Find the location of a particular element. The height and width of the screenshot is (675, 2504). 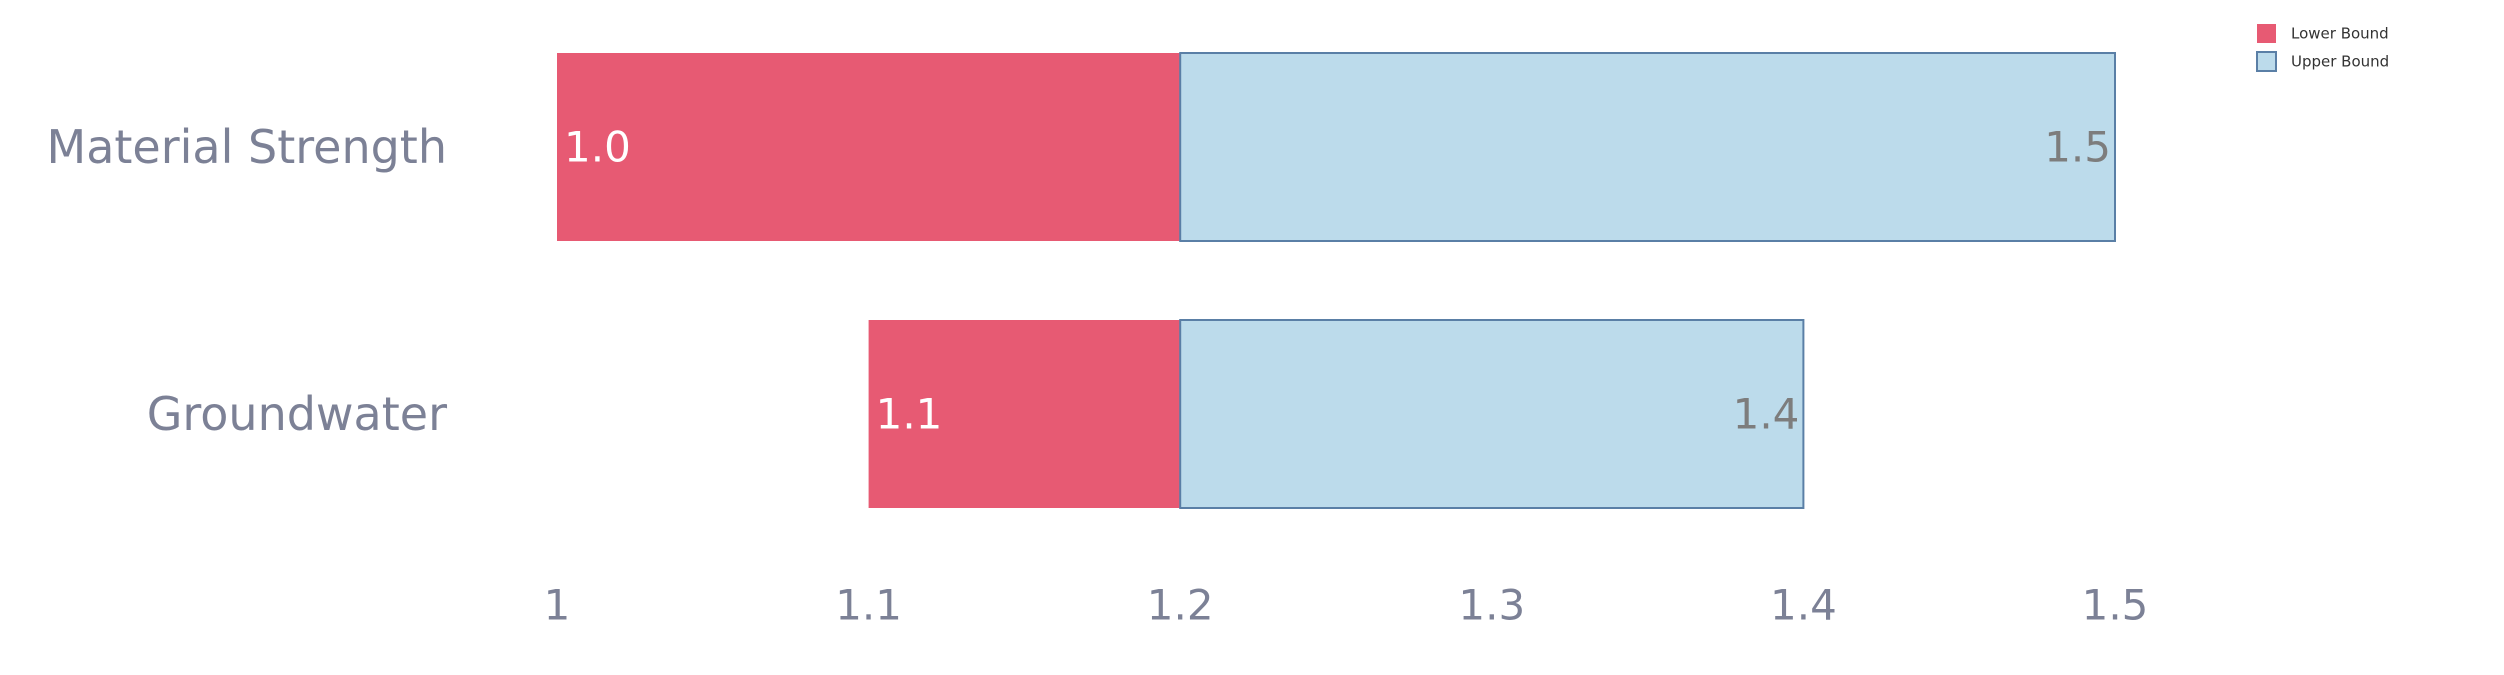

x-tick-label: 1.1 is located at coordinates (868, 605).